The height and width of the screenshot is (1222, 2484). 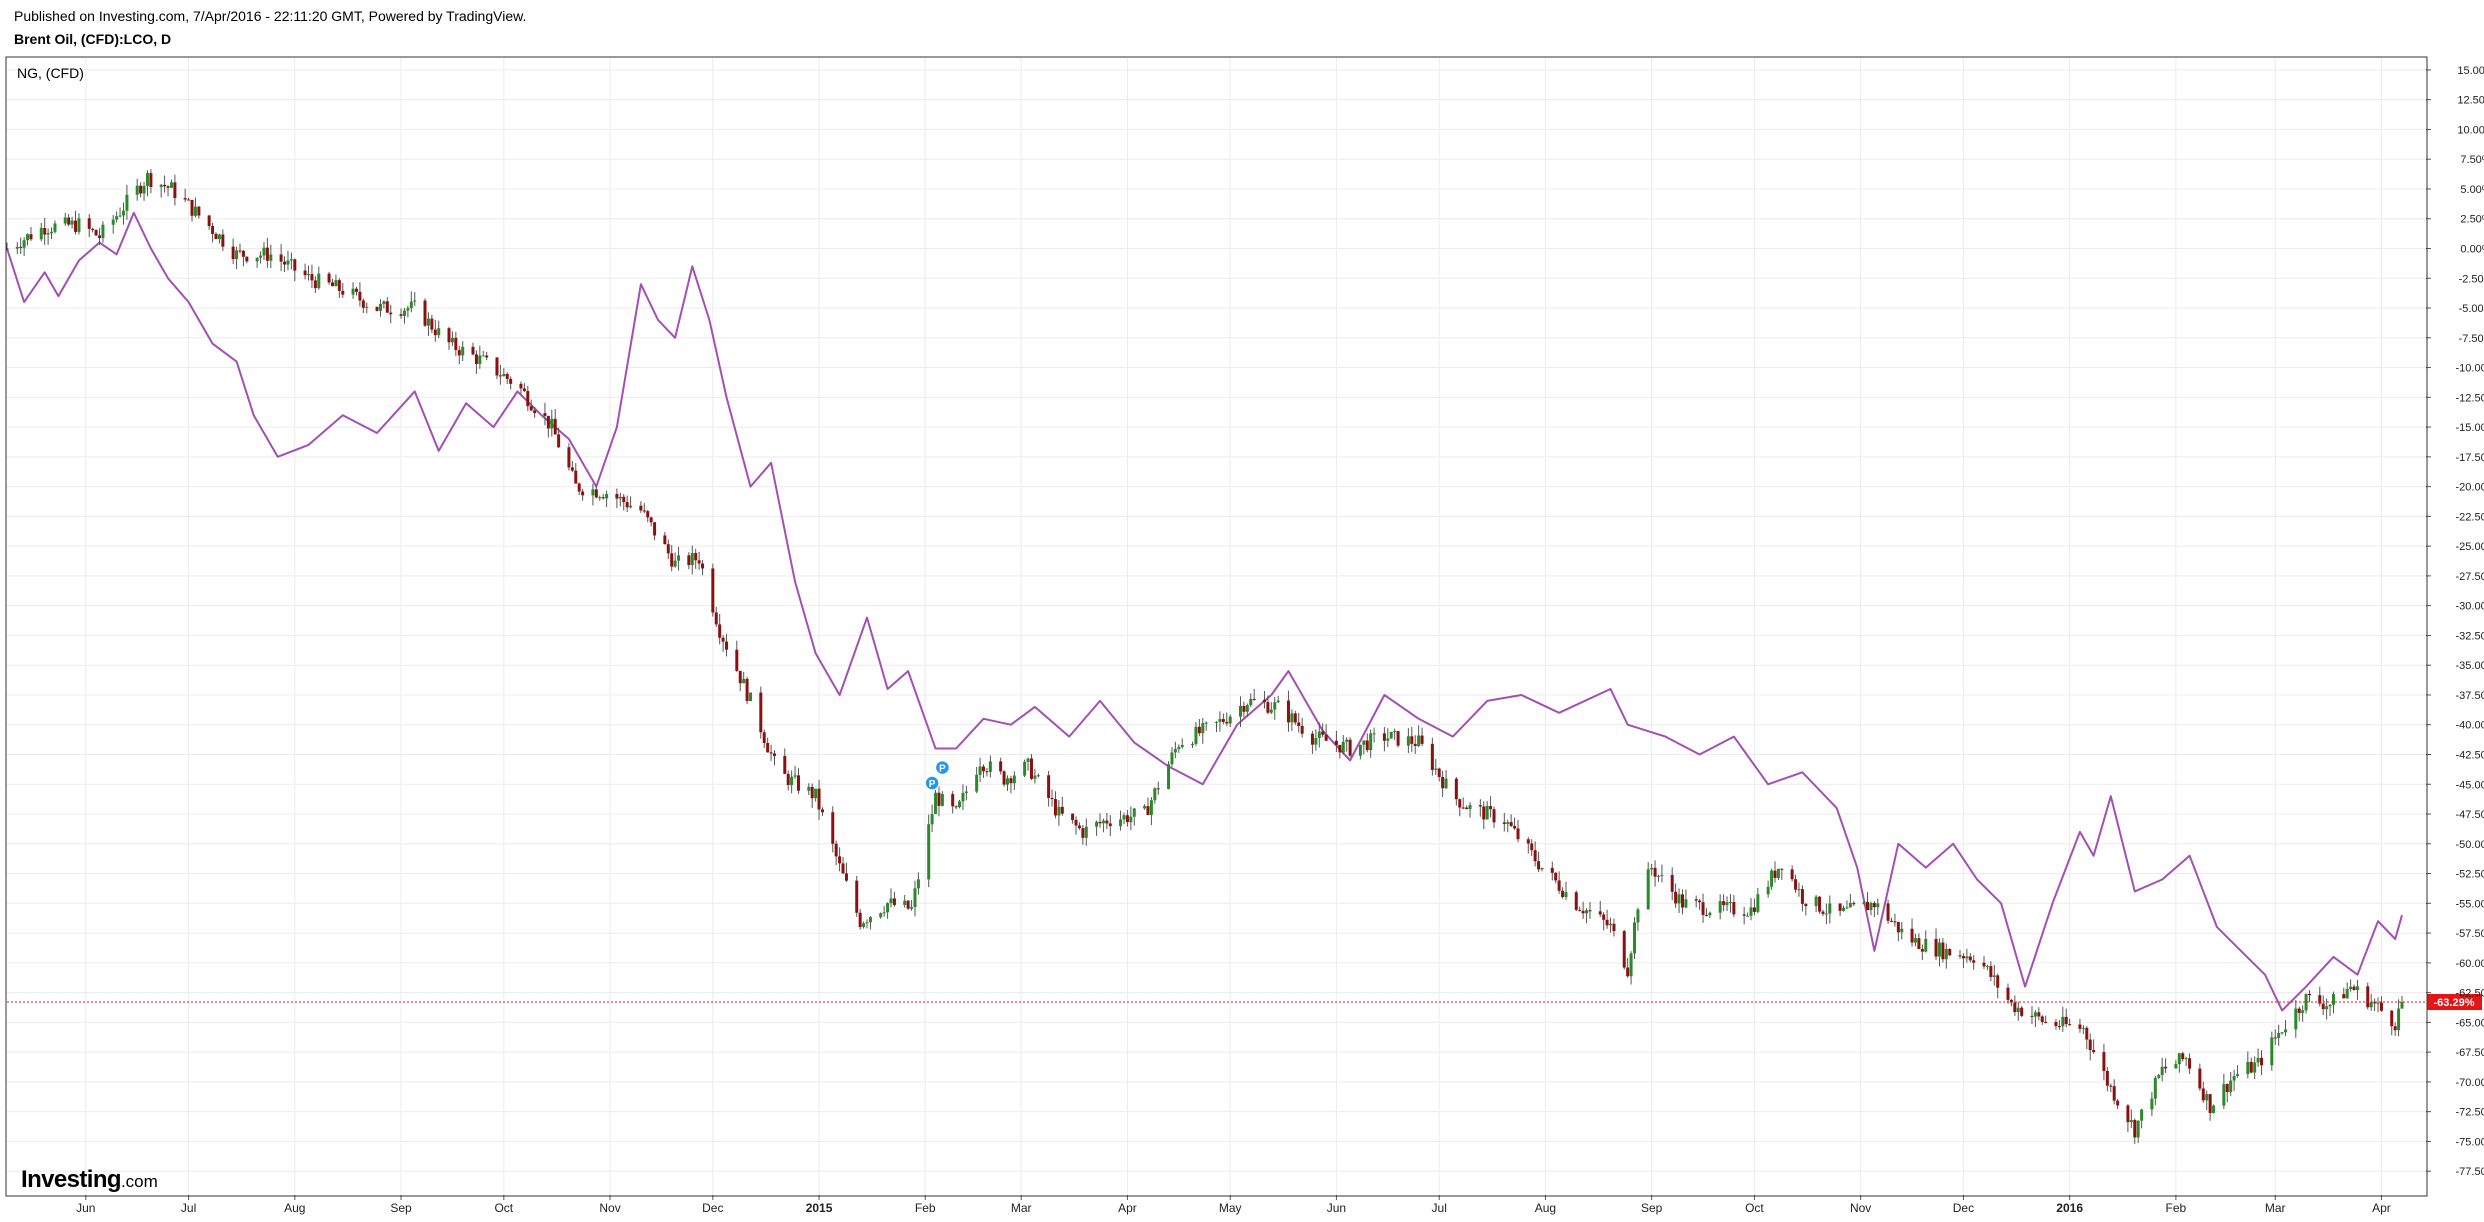 What do you see at coordinates (85, 1208) in the screenshot?
I see `x-tick-label: Jun` at bounding box center [85, 1208].